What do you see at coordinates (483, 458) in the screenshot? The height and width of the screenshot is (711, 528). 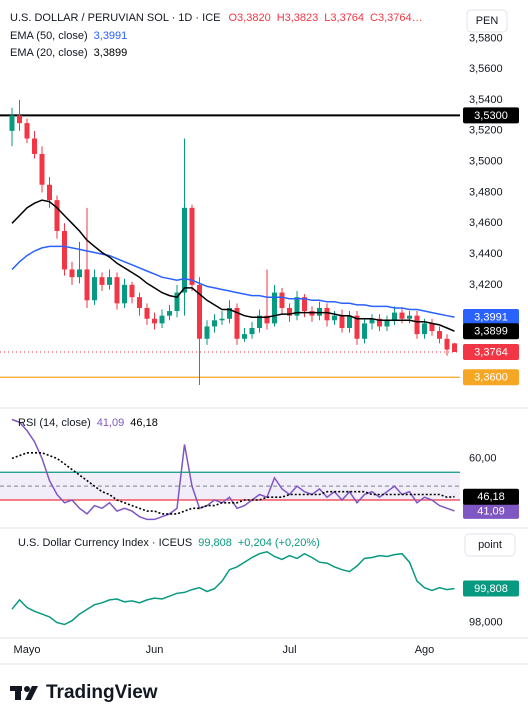 I see `y-tick-label: 60,00` at bounding box center [483, 458].